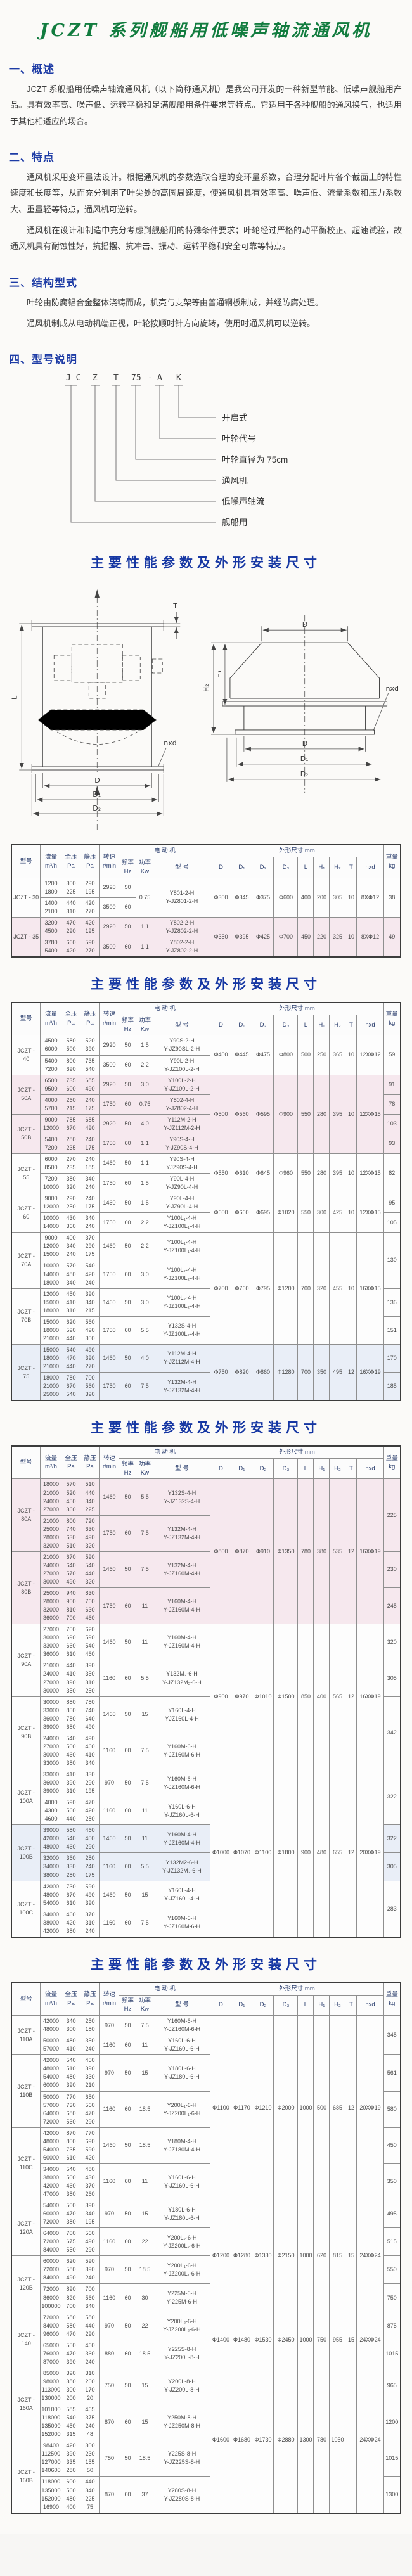 The width and height of the screenshot is (412, 2576). I want to click on table-cell: 240 185, so click(90, 1163).